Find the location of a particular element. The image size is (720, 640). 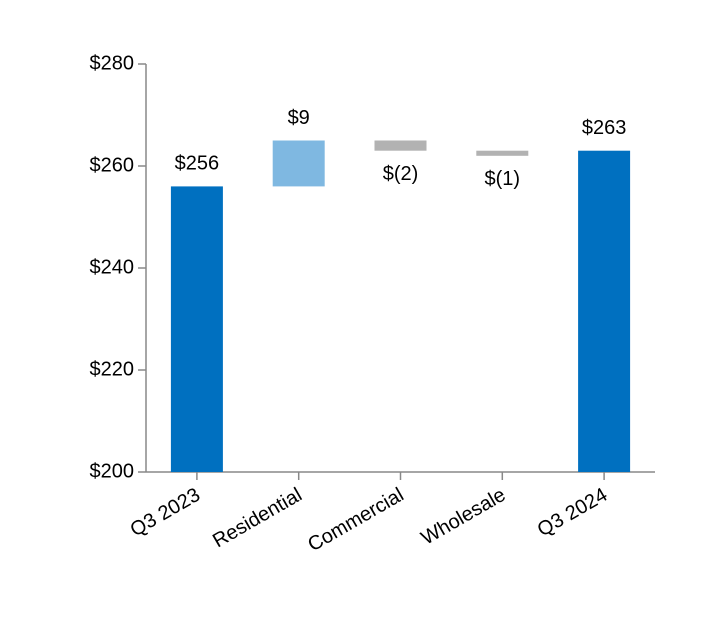

x-tick-label: Q3 2024 is located at coordinates (572, 512).